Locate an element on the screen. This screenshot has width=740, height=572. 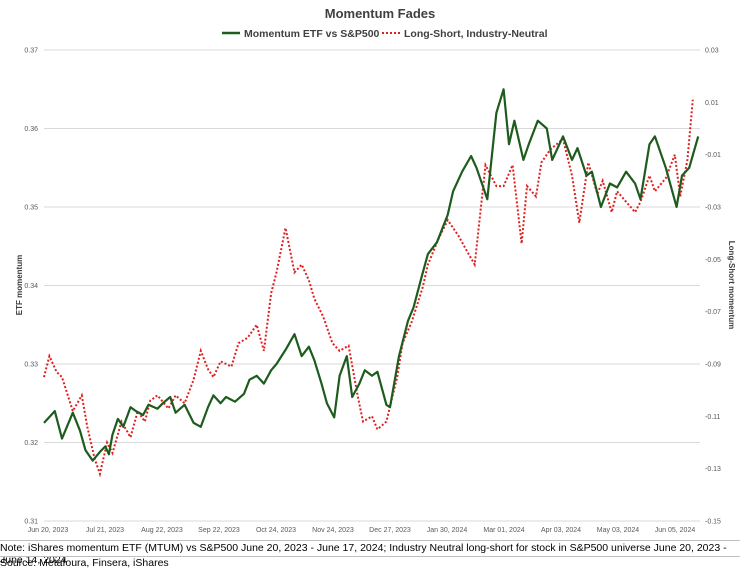
x-tick-label: Jun 20, 2023 is located at coordinates (48, 530).